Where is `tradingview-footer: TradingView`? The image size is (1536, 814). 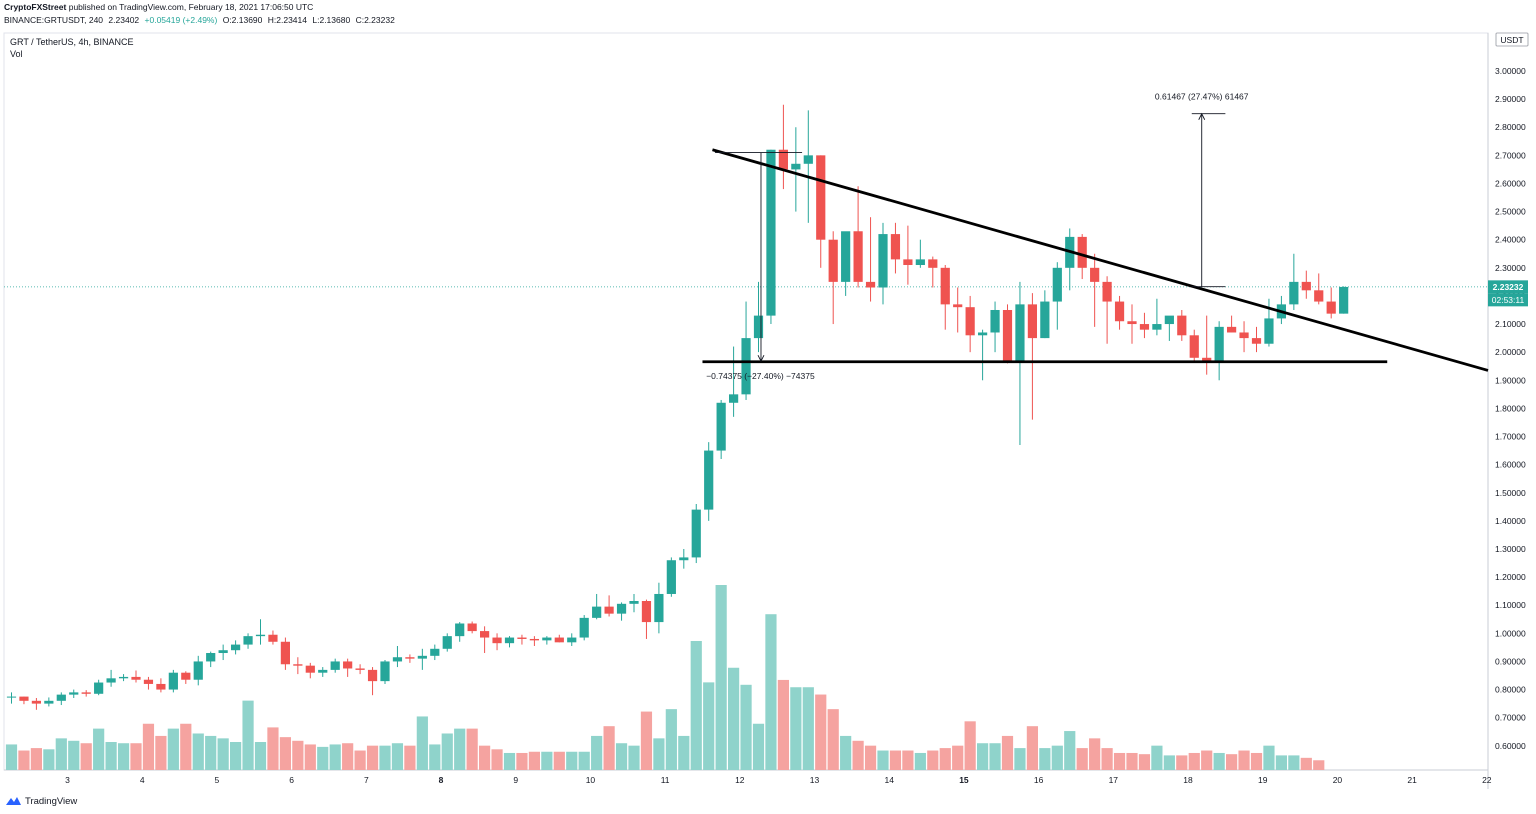
tradingview-footer: TradingView is located at coordinates (41, 801).